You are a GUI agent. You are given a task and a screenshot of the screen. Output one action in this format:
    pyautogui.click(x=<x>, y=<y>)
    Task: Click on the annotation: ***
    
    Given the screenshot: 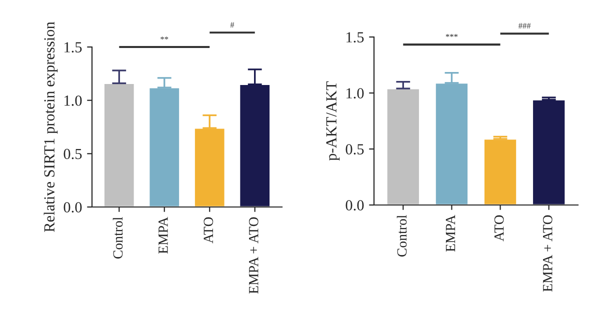 What is the action you would take?
    pyautogui.click(x=452, y=36)
    